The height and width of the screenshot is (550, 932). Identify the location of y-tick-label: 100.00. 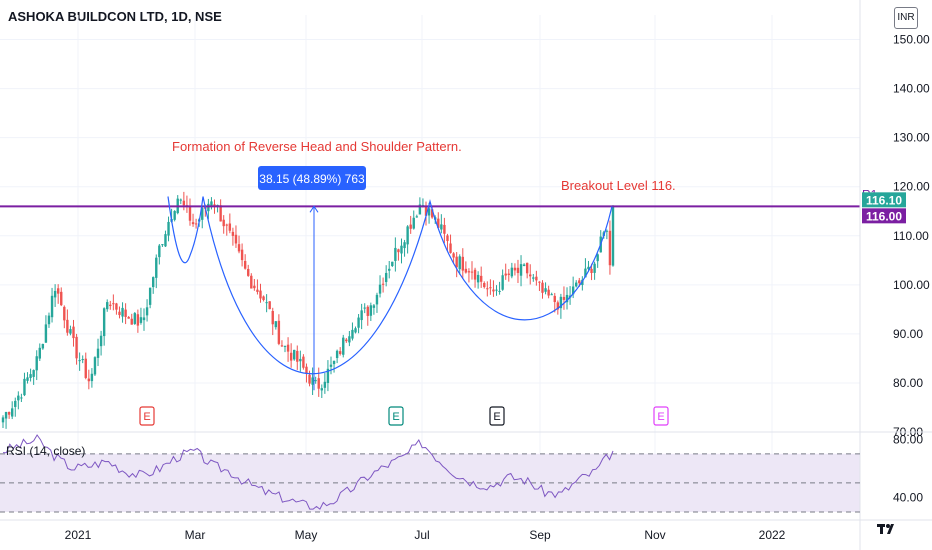
(911, 285).